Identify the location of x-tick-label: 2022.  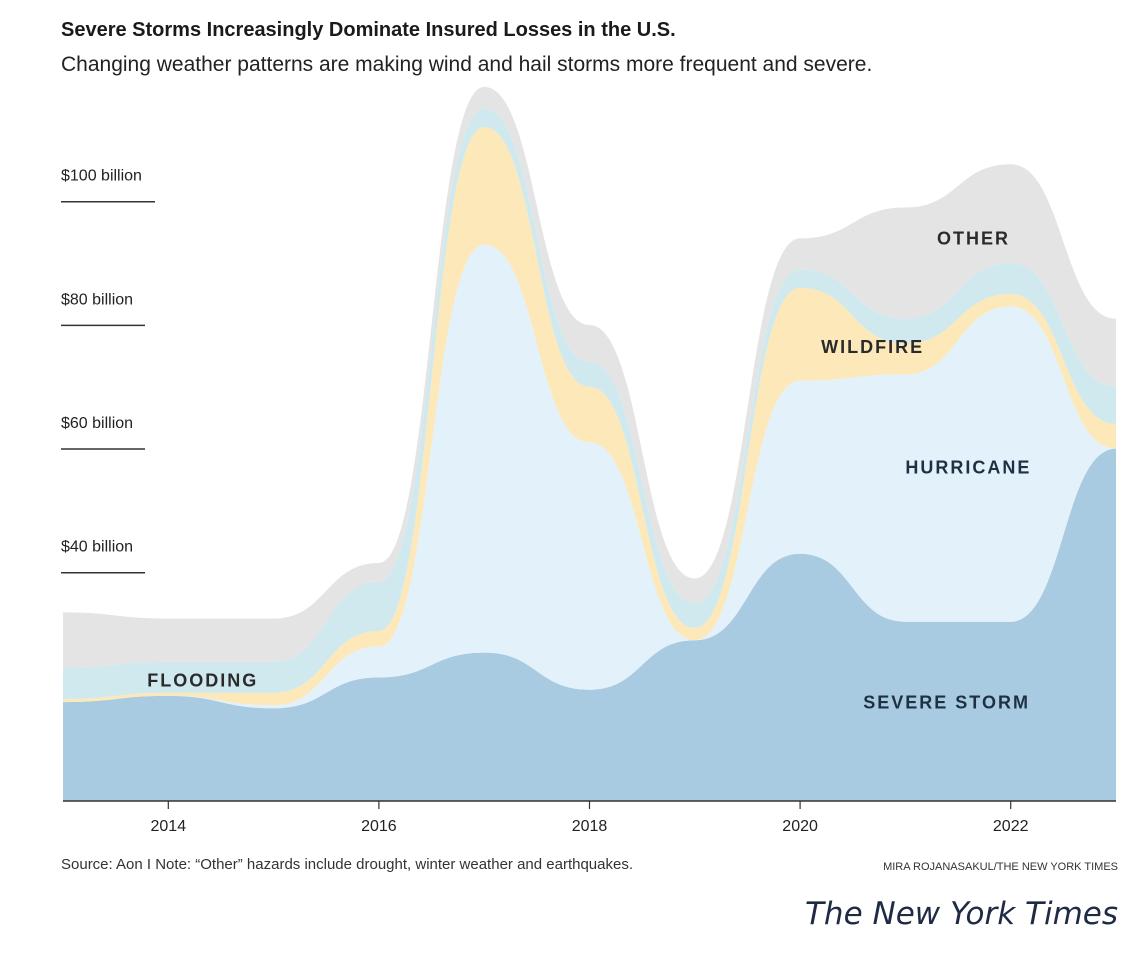
(1011, 826).